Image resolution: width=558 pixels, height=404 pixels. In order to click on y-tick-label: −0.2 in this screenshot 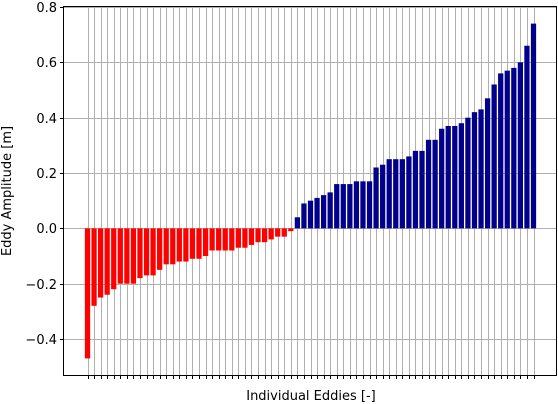, I will do `click(41, 285)`.